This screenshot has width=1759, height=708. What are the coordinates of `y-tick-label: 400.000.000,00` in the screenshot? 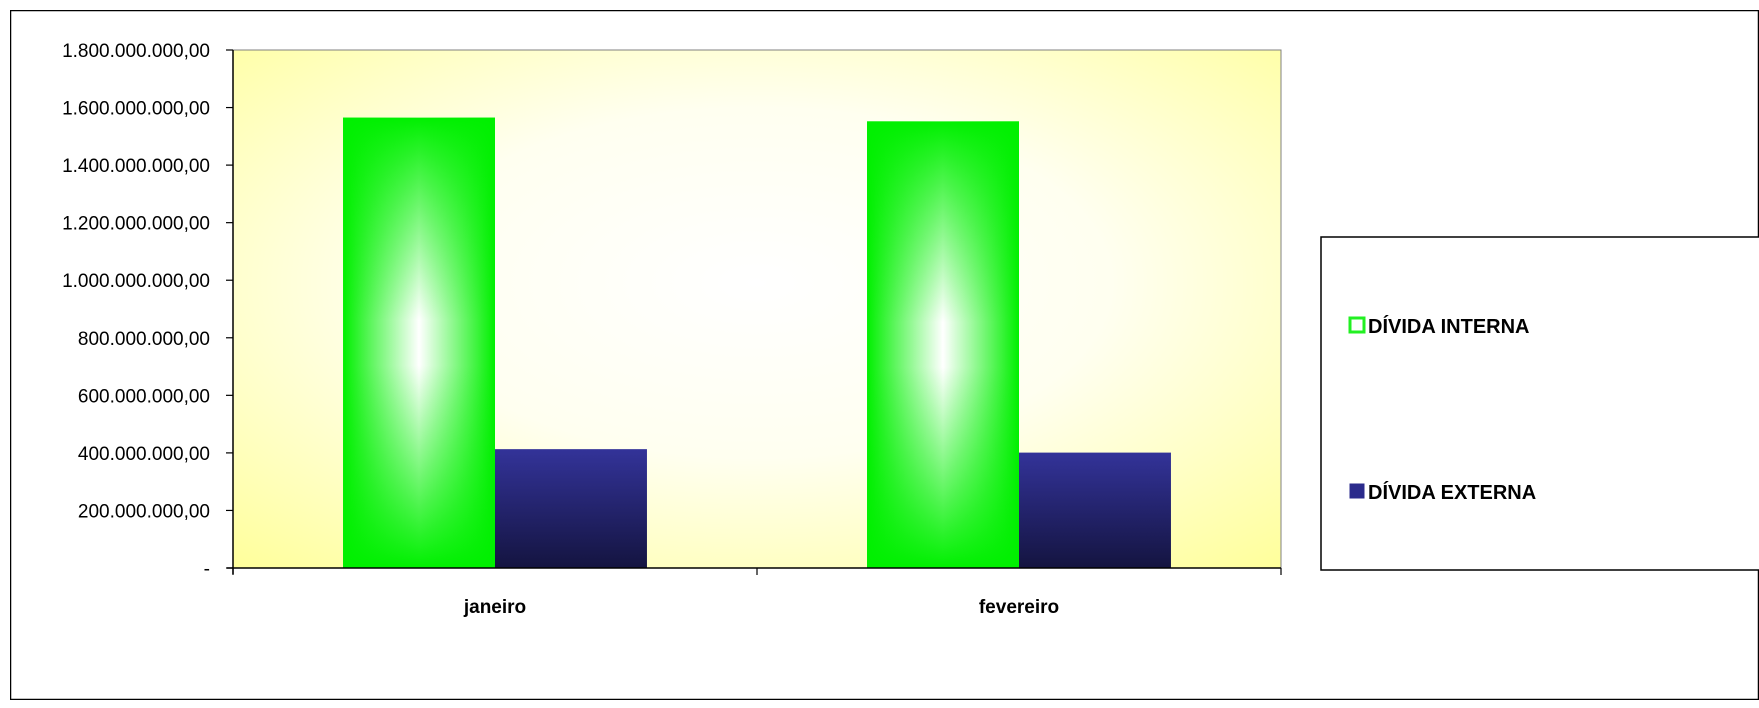 It's located at (144, 454).